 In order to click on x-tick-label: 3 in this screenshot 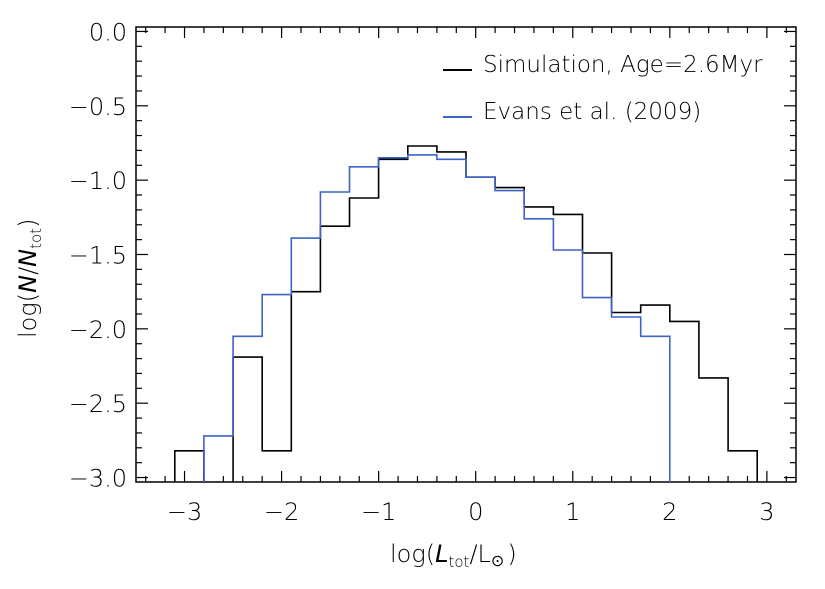, I will do `click(766, 512)`.